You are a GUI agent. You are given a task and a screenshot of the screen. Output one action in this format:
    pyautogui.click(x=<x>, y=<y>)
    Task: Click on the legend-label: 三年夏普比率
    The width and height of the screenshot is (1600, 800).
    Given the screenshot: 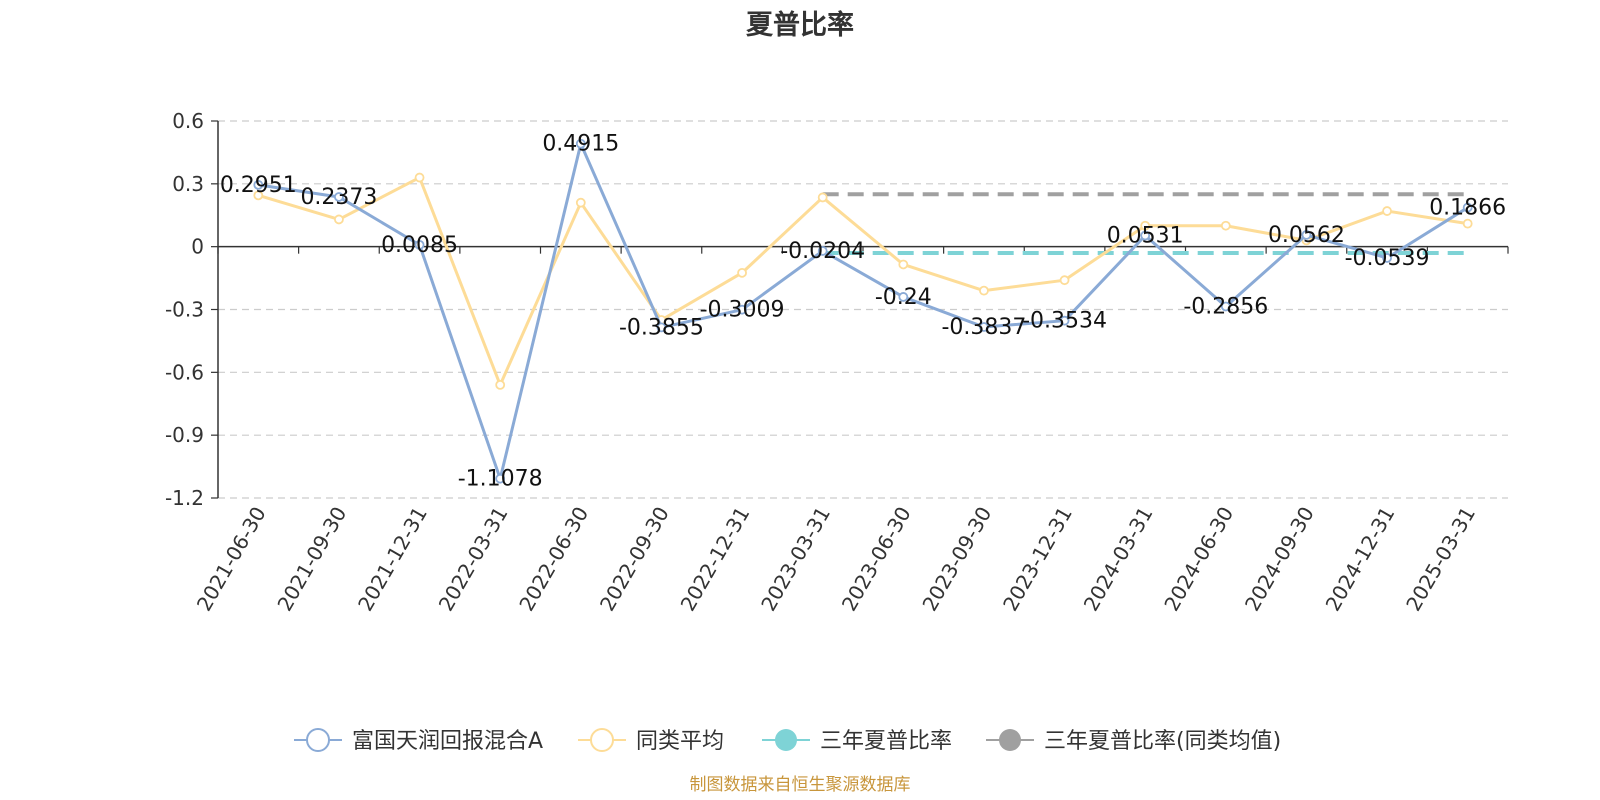 What is the action you would take?
    pyautogui.click(x=886, y=741)
    